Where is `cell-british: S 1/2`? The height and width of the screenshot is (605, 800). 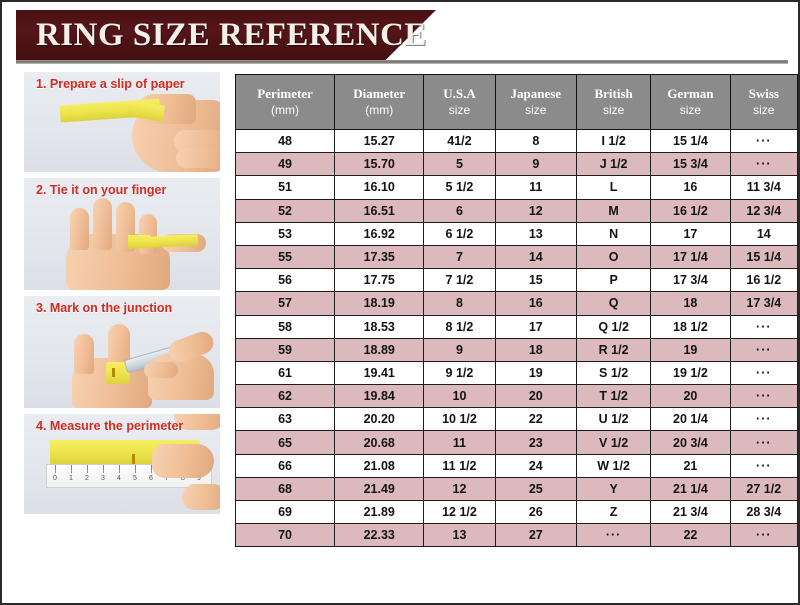 cell-british: S 1/2 is located at coordinates (613, 373).